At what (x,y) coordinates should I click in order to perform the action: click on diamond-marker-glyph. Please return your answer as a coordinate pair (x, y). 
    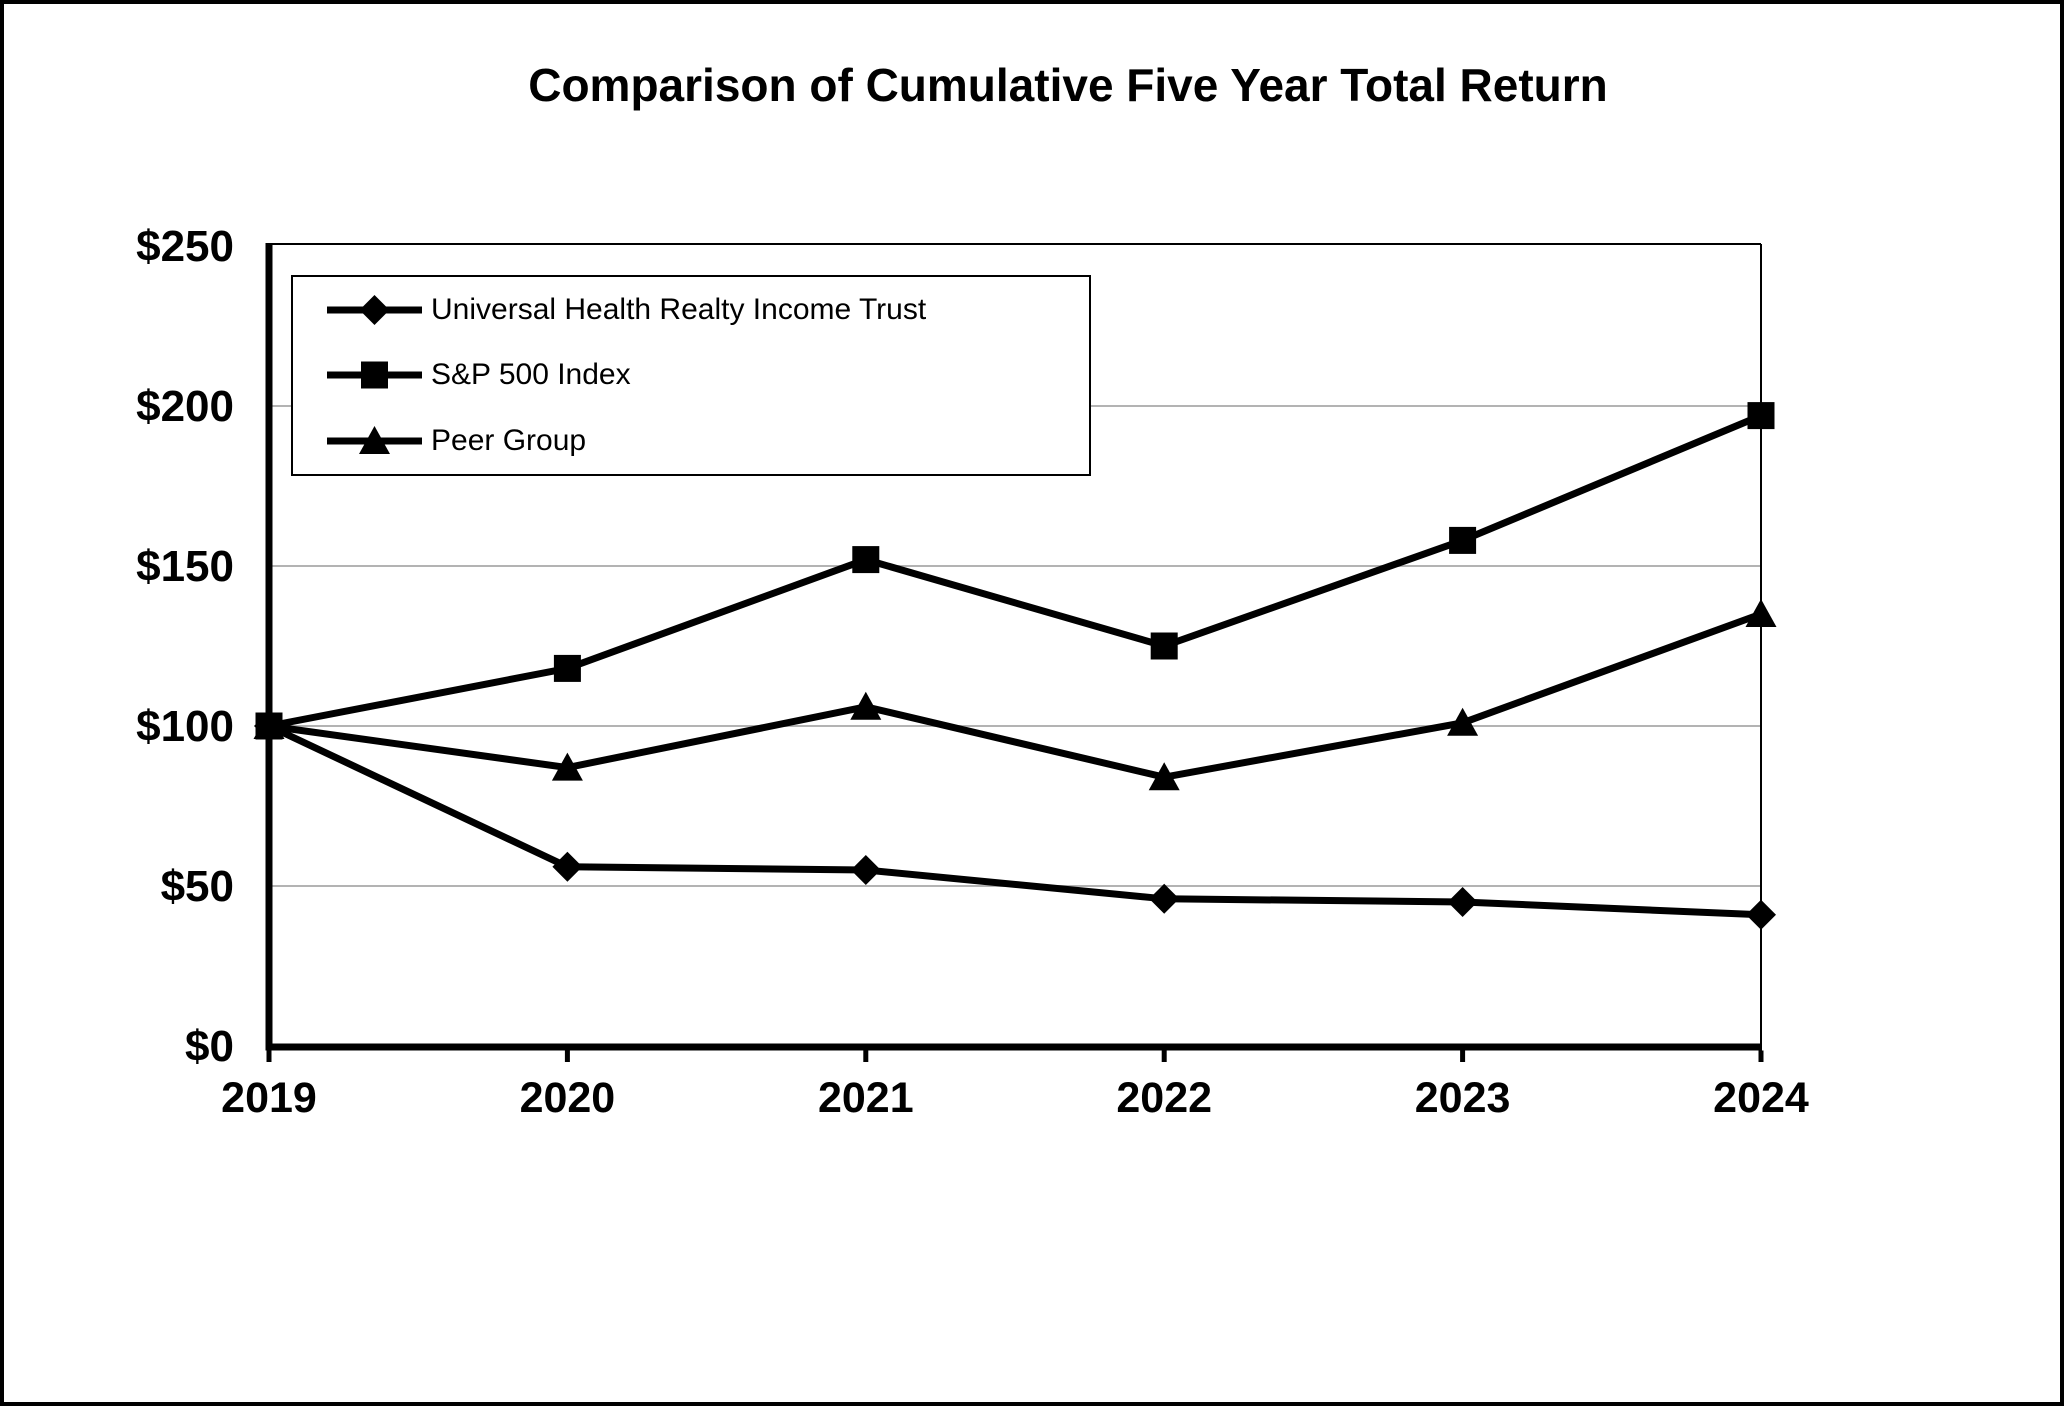
    Looking at the image, I should click on (374, 309).